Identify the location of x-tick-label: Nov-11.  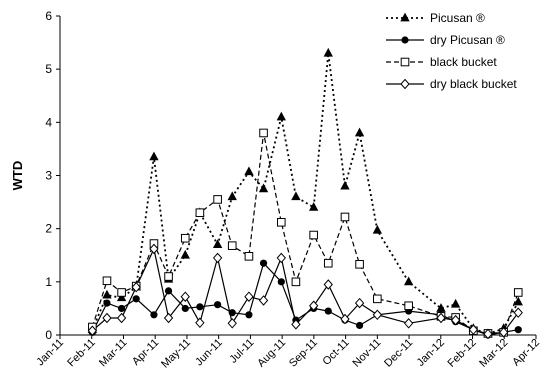
(366, 353).